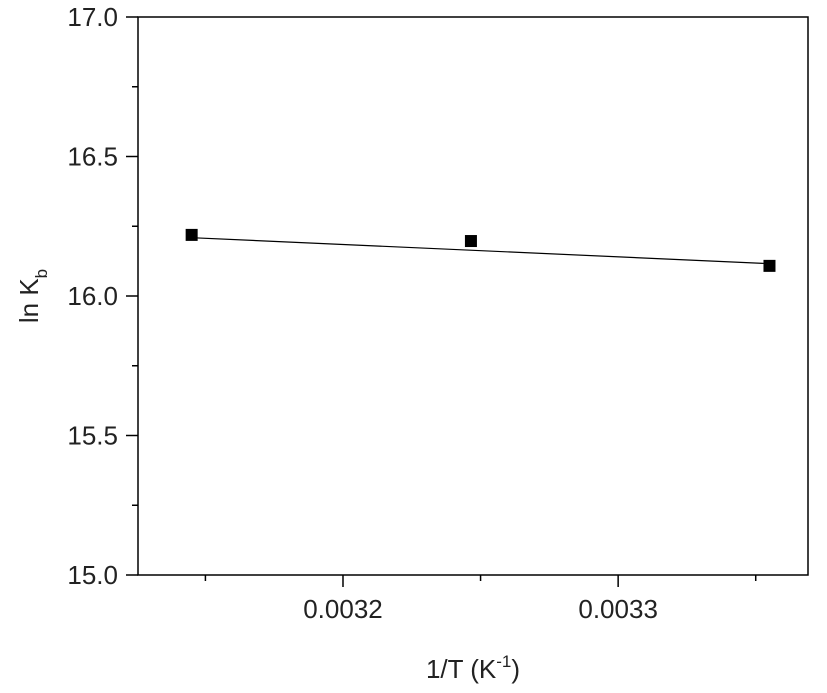 The width and height of the screenshot is (827, 693). I want to click on x-label-text: 1/T (K, so click(461, 669).